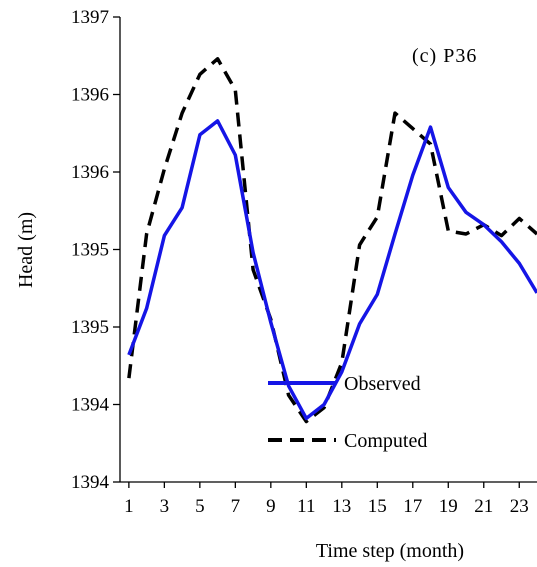  I want to click on legend-label-computed: Computed, so click(385, 441).